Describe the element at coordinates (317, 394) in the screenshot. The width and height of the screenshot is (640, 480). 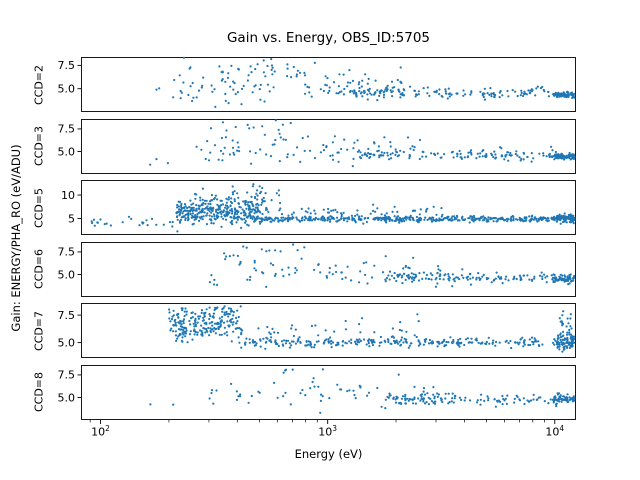
I see `scatter-plot-ccd-8: 5.0 7.5` at that location.